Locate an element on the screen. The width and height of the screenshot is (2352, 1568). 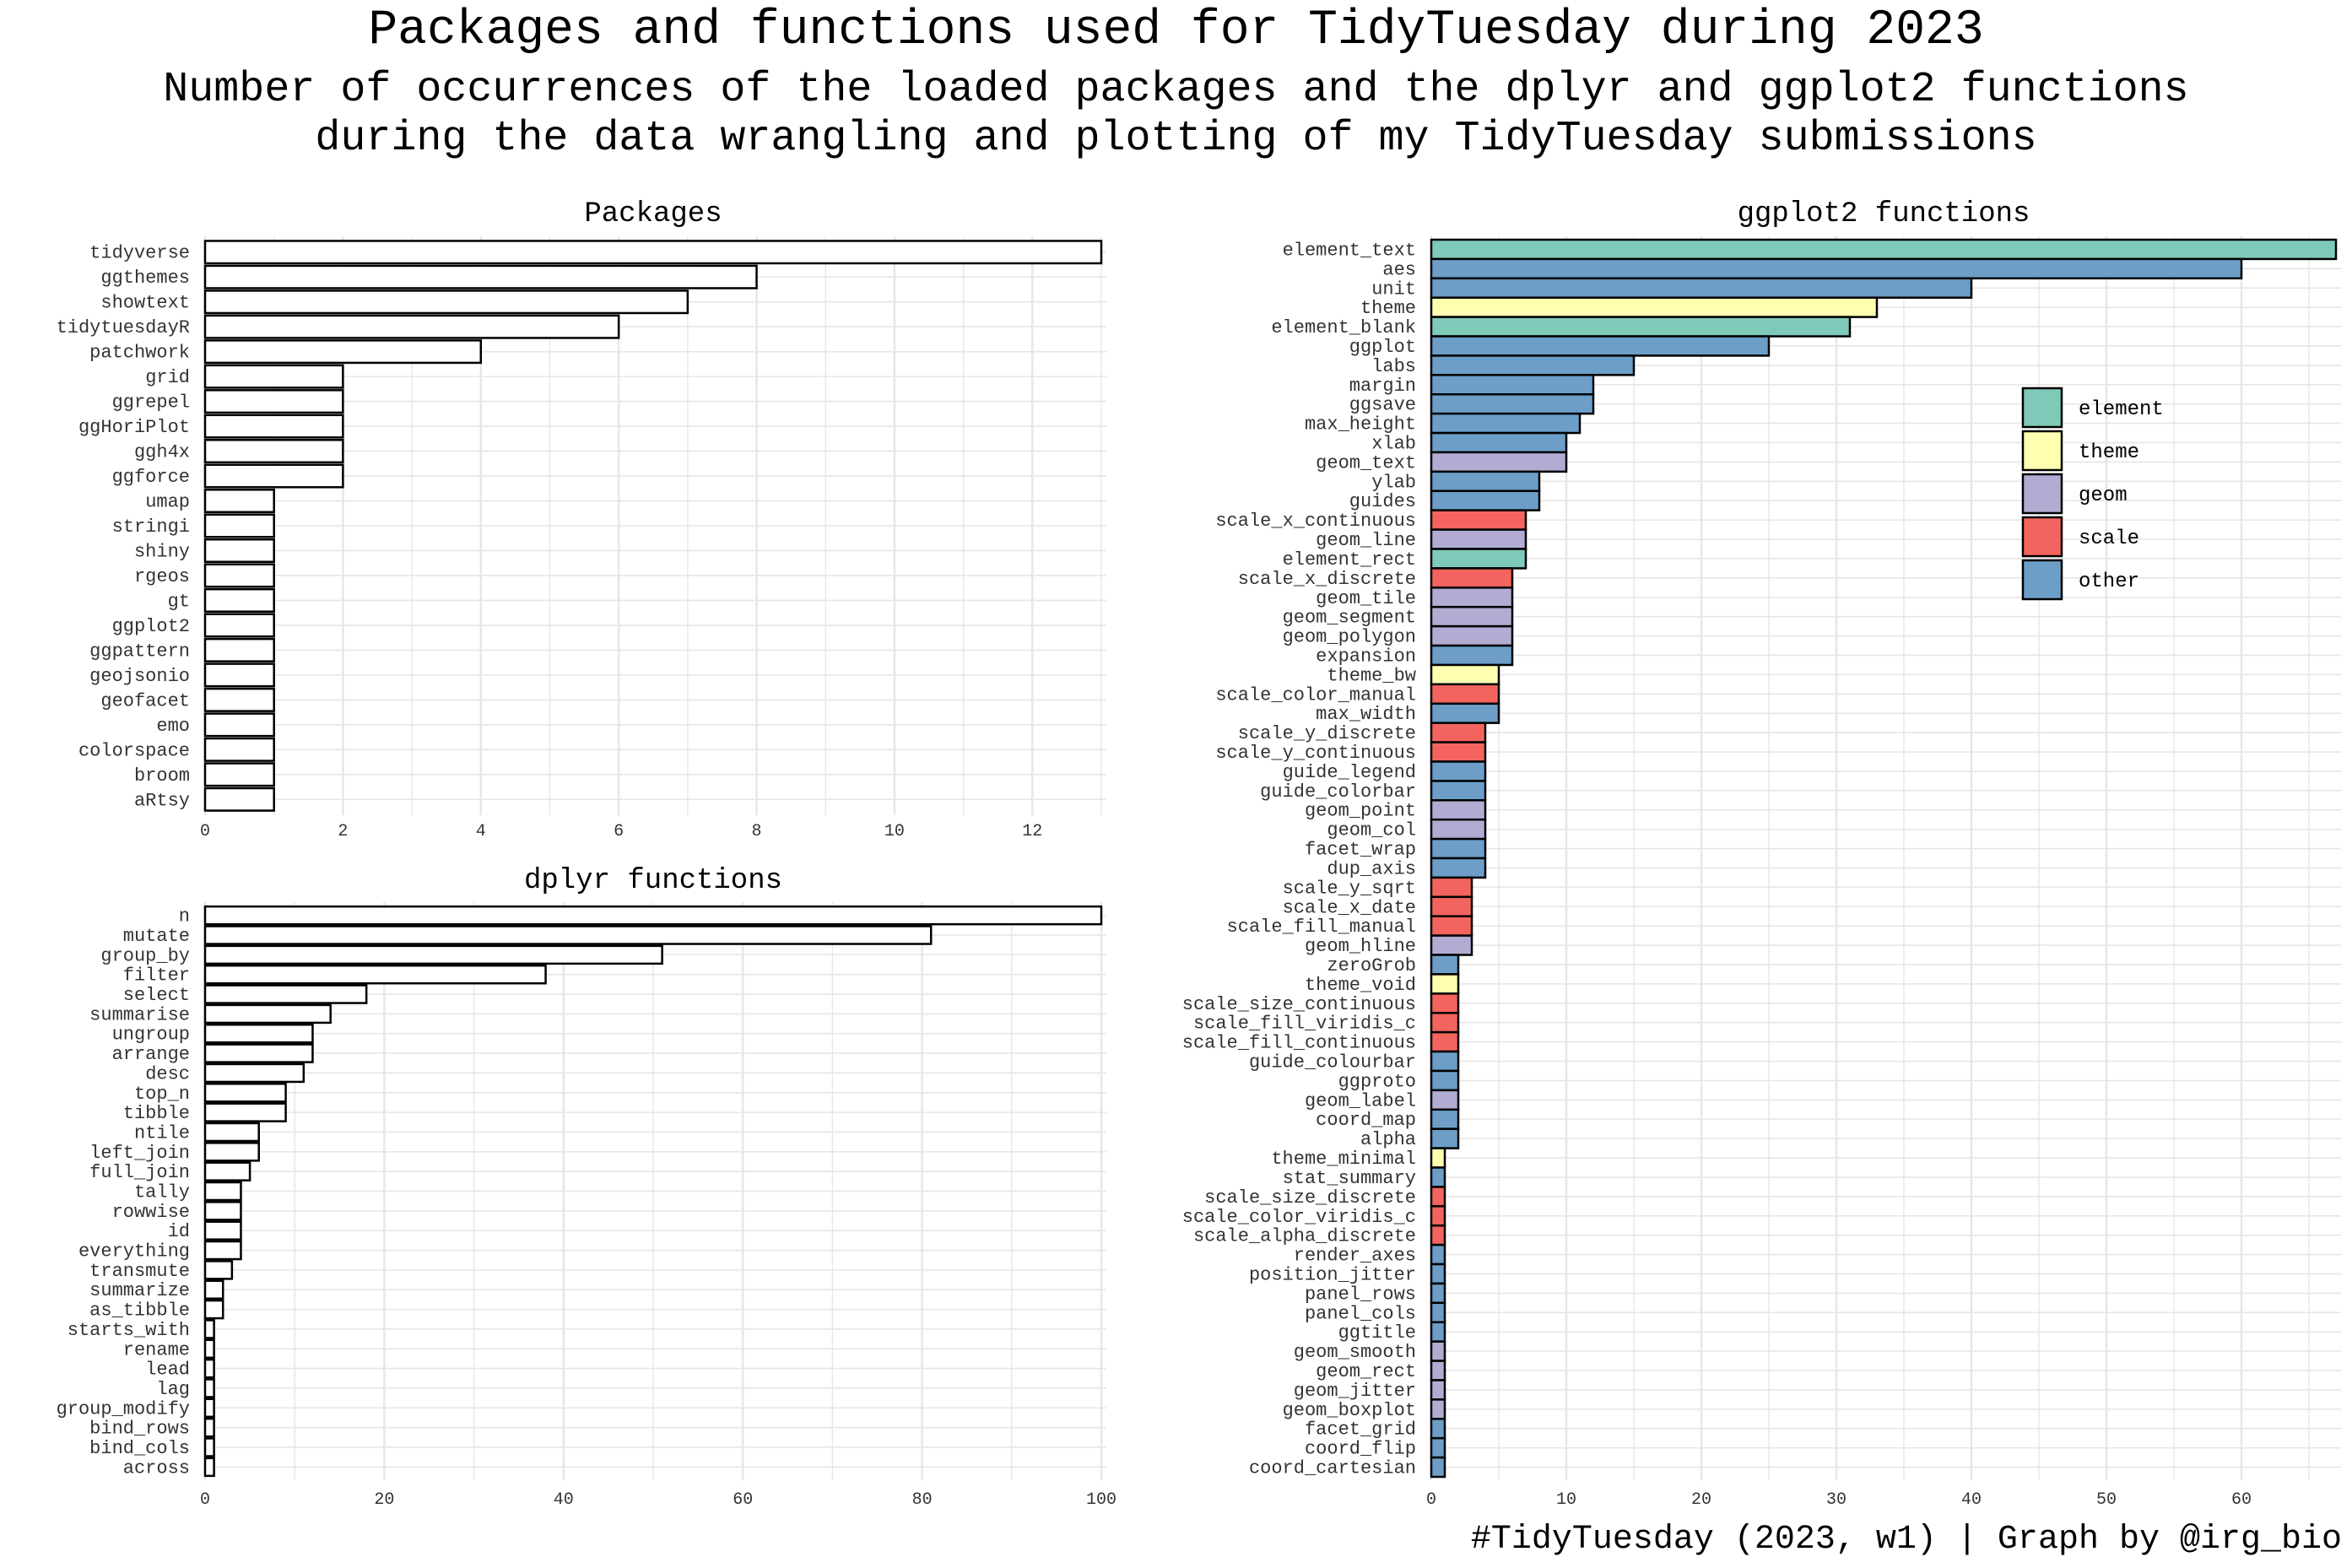
category-label: ntile is located at coordinates (162, 1133).